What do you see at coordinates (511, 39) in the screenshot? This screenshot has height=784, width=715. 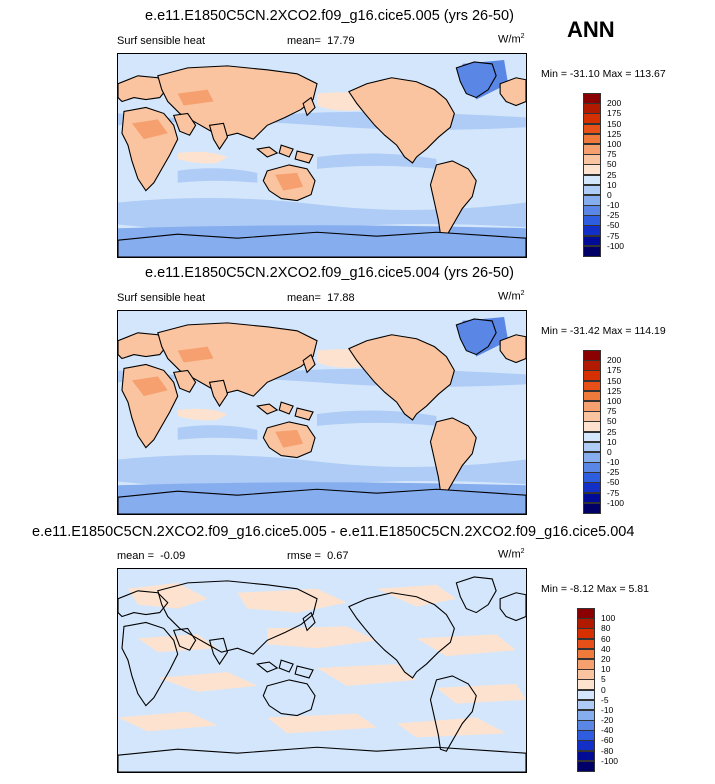 I see `panel1-units: W/m2` at bounding box center [511, 39].